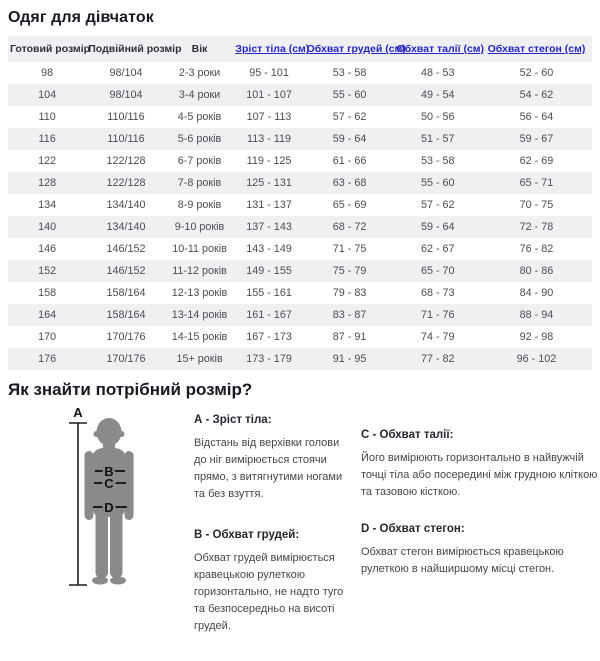  Describe the element at coordinates (536, 73) in the screenshot. I see `table-cell: 52 - 60` at that location.